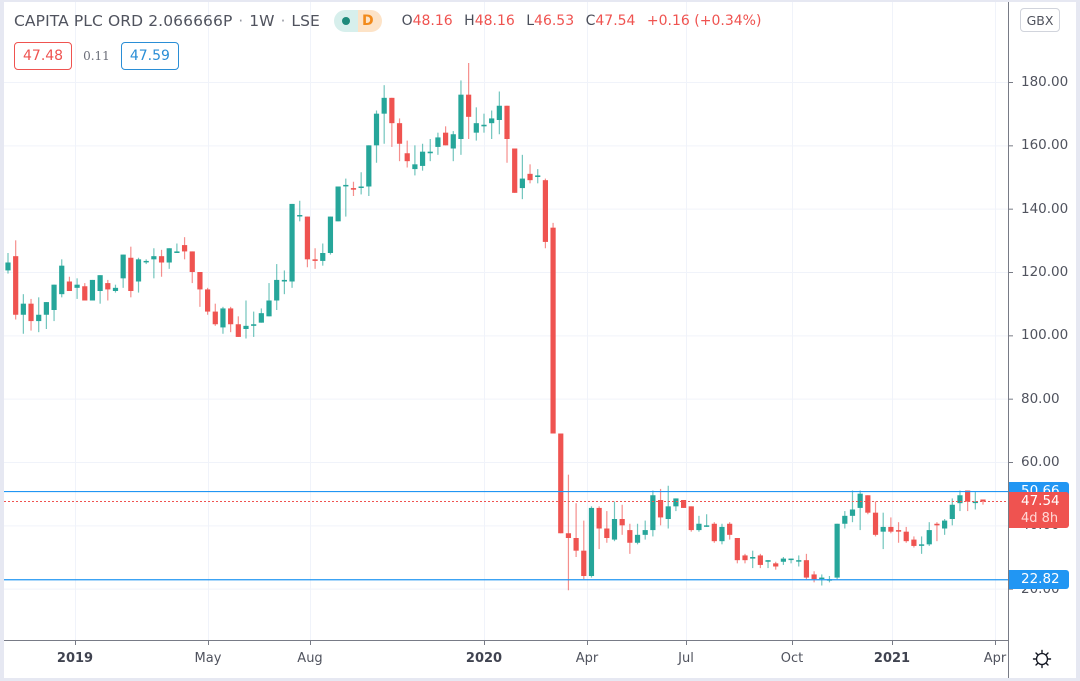 Image resolution: width=1080 pixels, height=681 pixels. Describe the element at coordinates (208, 658) in the screenshot. I see `time-label: May` at that location.